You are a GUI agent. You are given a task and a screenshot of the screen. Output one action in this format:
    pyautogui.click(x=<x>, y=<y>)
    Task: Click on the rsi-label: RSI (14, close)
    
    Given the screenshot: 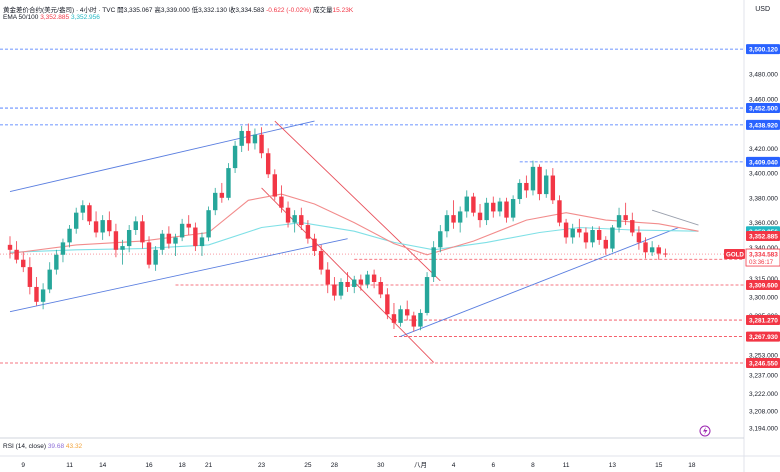 What is the action you would take?
    pyautogui.click(x=24, y=446)
    